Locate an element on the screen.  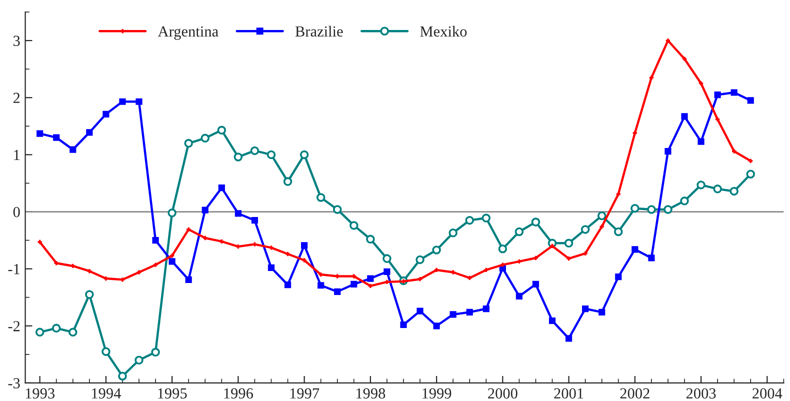
y-tick-label: -3 is located at coordinates (14, 383).